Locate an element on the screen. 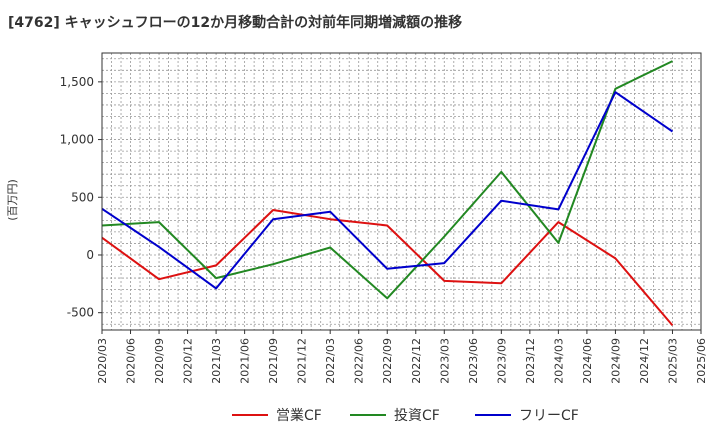  x-tick-label: 2021/12 is located at coordinates (302, 361).